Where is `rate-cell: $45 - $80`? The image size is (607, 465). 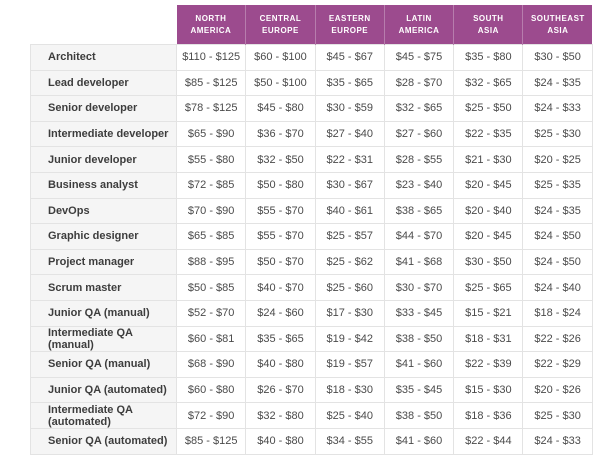 rate-cell: $45 - $80 is located at coordinates (280, 108).